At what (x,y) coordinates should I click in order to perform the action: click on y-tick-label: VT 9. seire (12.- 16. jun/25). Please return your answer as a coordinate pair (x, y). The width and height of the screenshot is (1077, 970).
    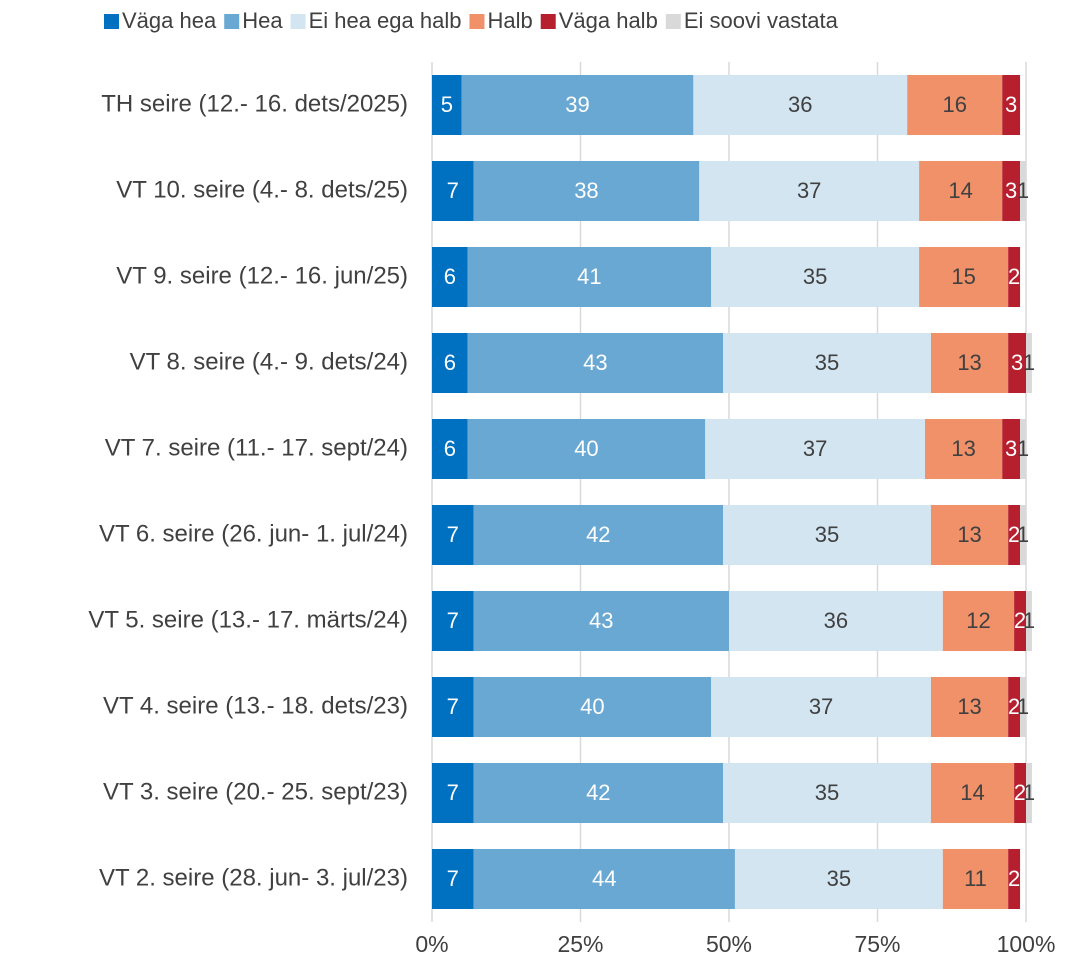
    Looking at the image, I should click on (262, 275).